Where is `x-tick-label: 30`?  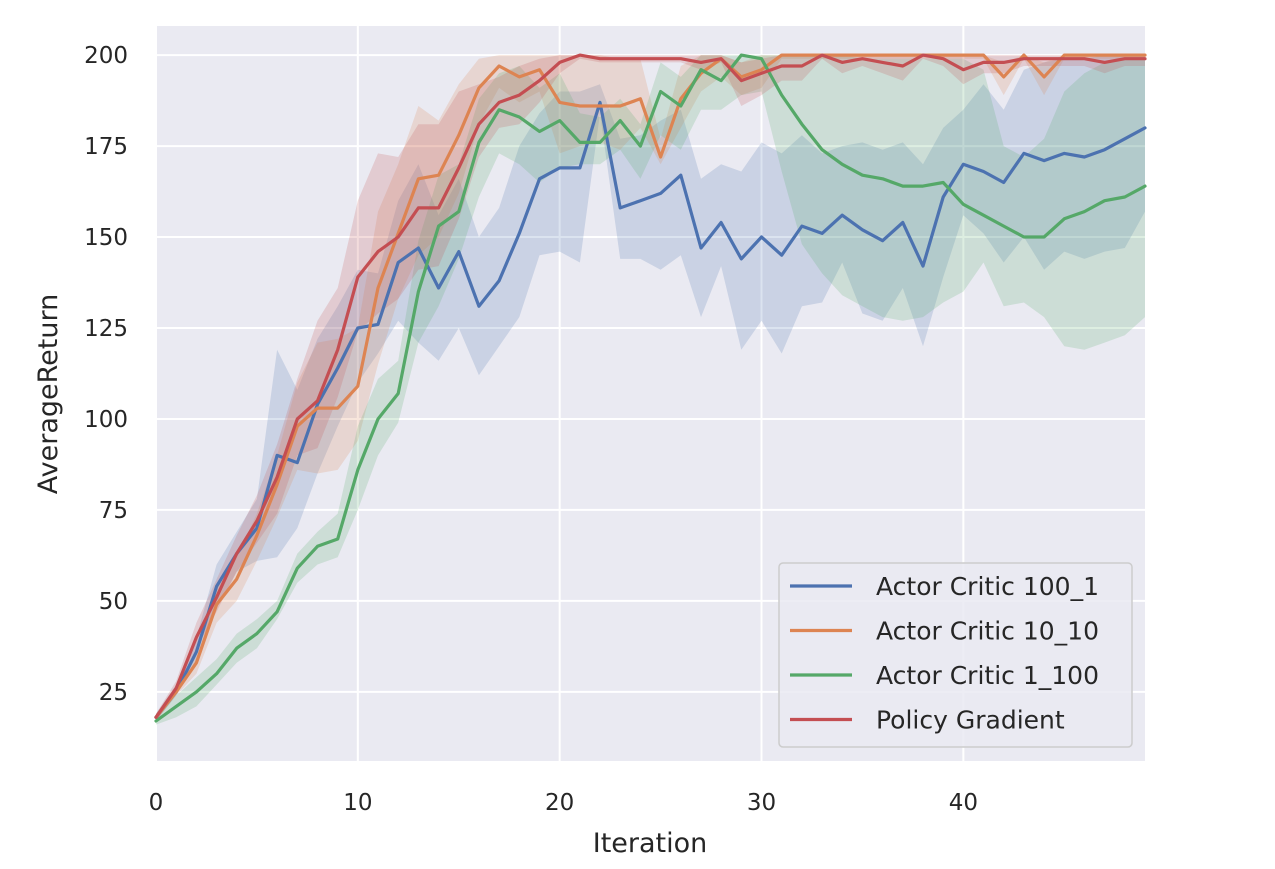
x-tick-label: 30 is located at coordinates (761, 803).